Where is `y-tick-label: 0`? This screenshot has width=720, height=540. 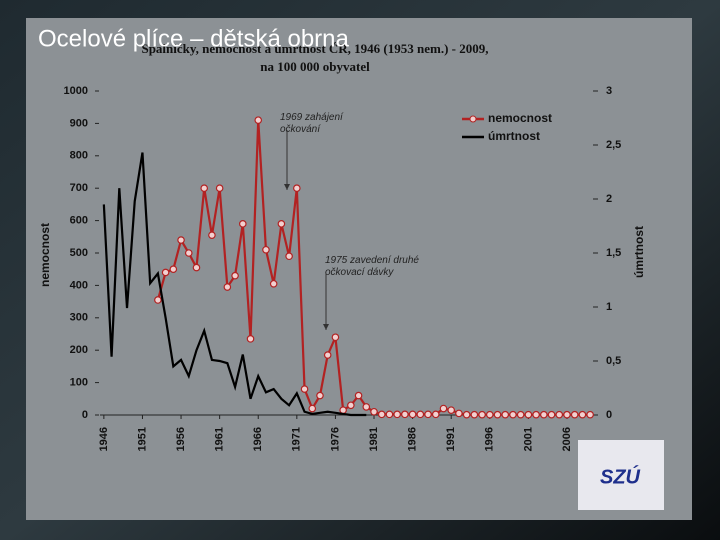
y-tick-label: 0 is located at coordinates (85, 415).